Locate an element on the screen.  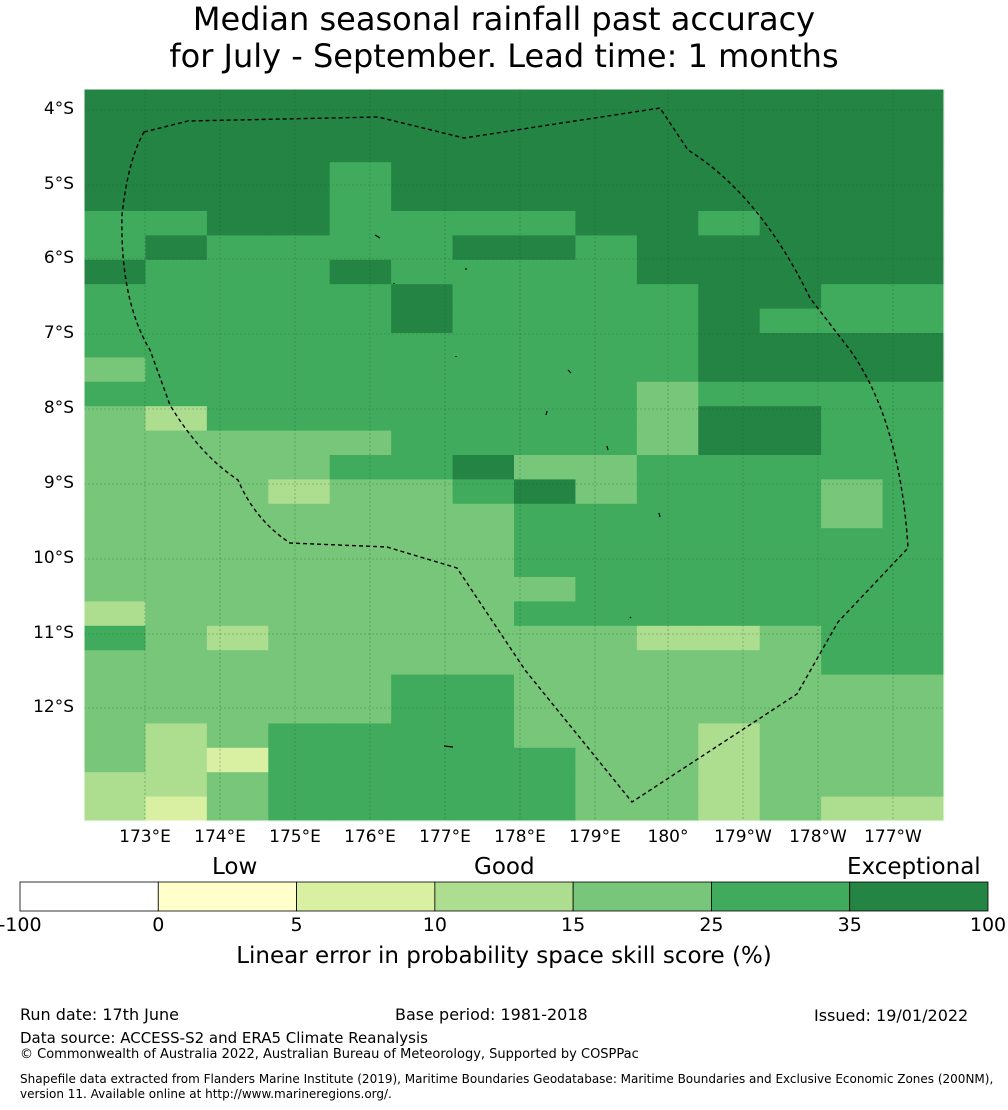
latitude-label: 4°S is located at coordinates (58, 109).